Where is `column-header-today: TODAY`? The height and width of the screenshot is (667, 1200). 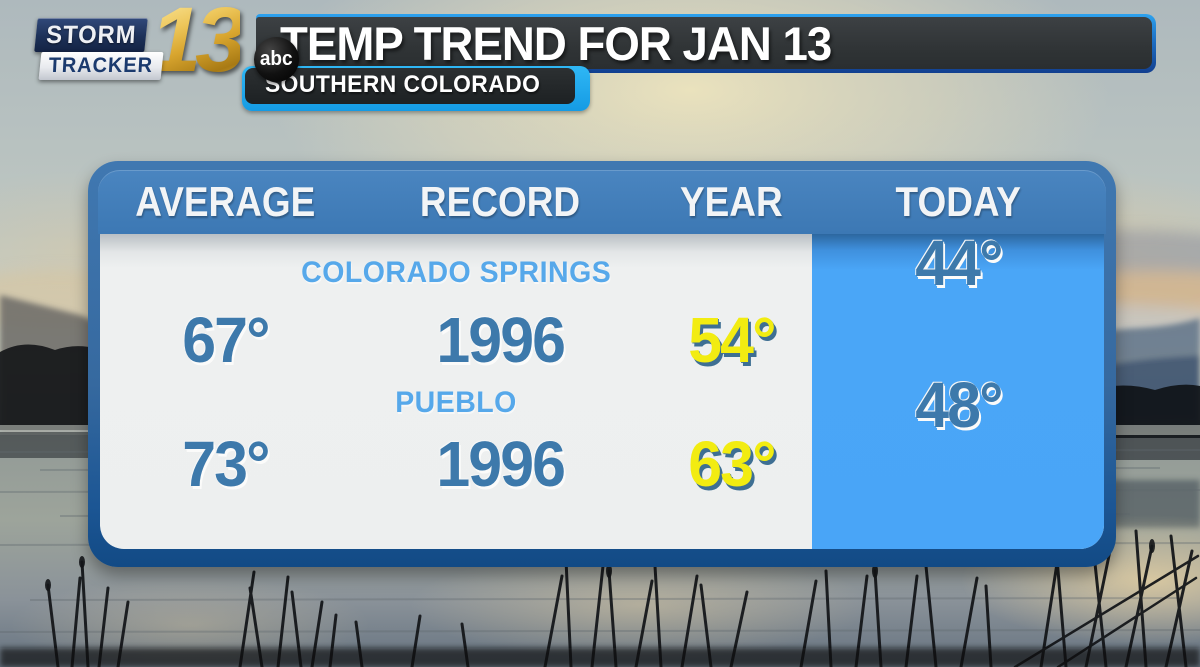
column-header-today: TODAY is located at coordinates (958, 201).